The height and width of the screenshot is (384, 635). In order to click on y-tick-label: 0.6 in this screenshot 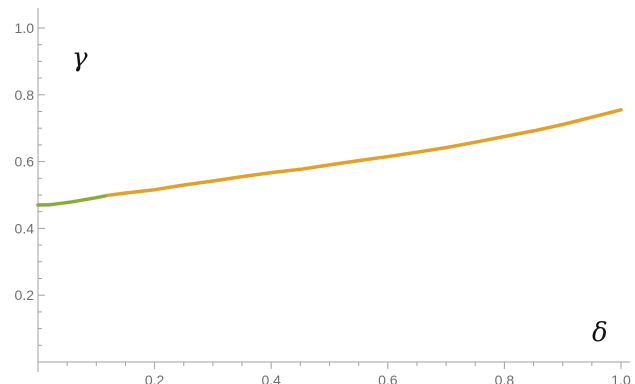, I will do `click(25, 162)`.